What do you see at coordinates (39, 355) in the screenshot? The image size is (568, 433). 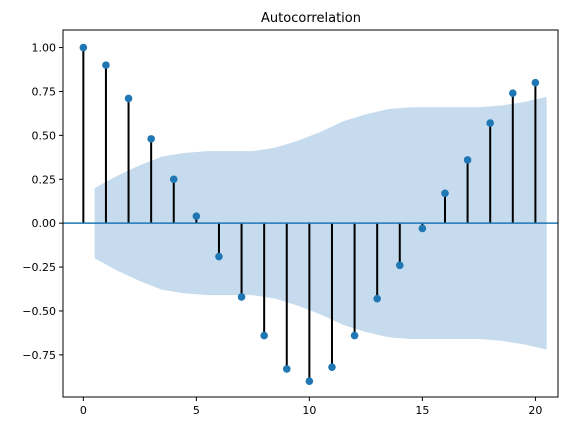 I see `y-tick-label-7: −0.75` at bounding box center [39, 355].